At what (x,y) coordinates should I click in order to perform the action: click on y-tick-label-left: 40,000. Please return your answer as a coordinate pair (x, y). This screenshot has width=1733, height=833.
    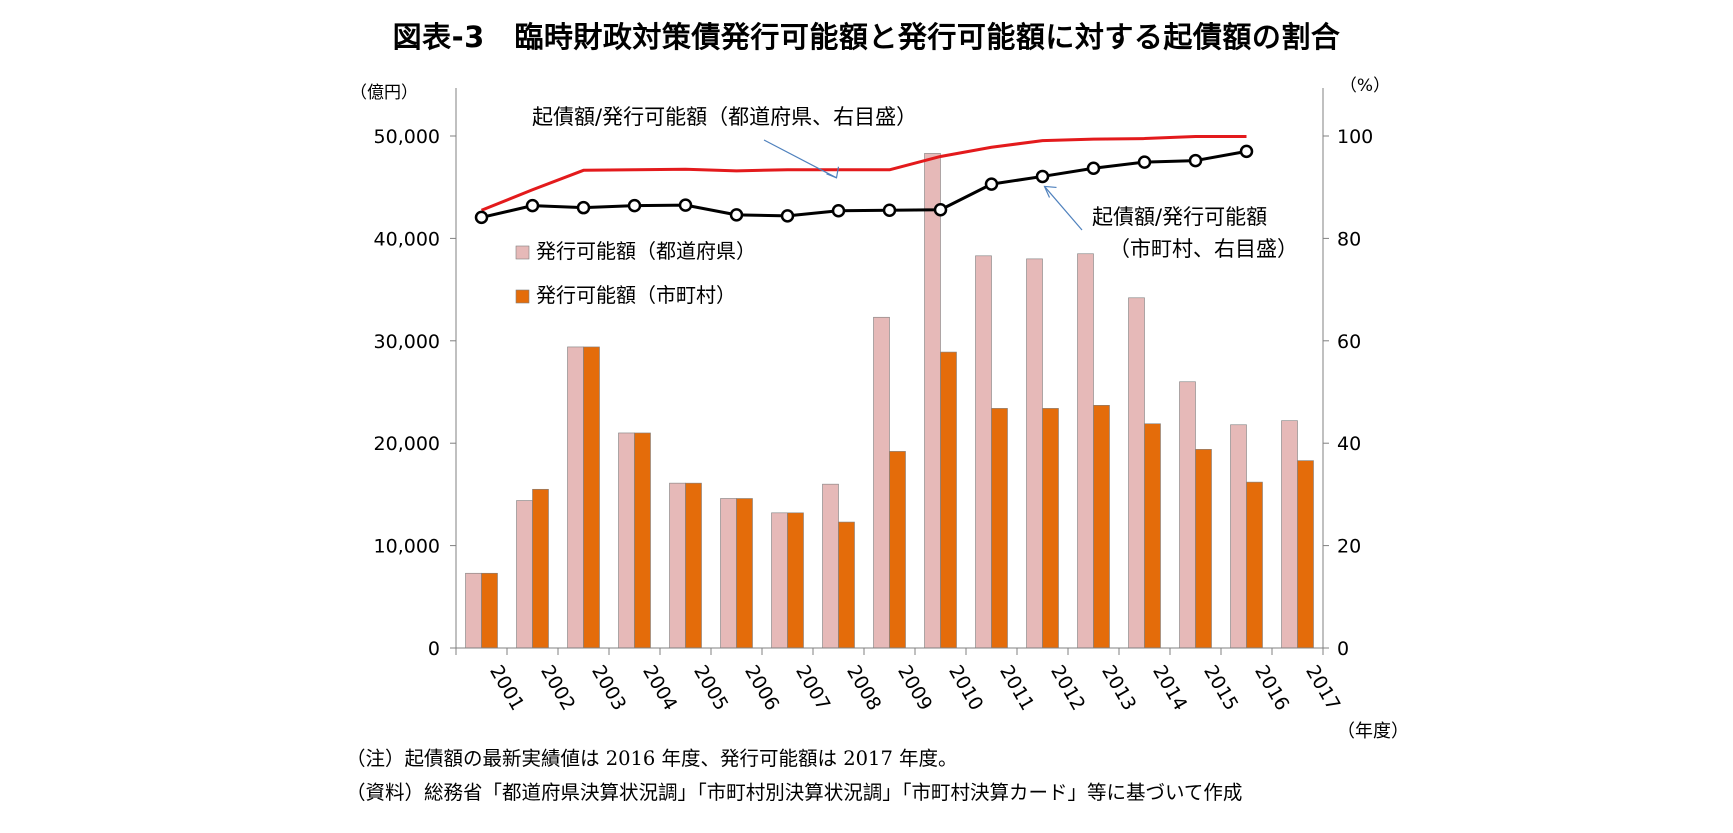
    Looking at the image, I should click on (407, 239).